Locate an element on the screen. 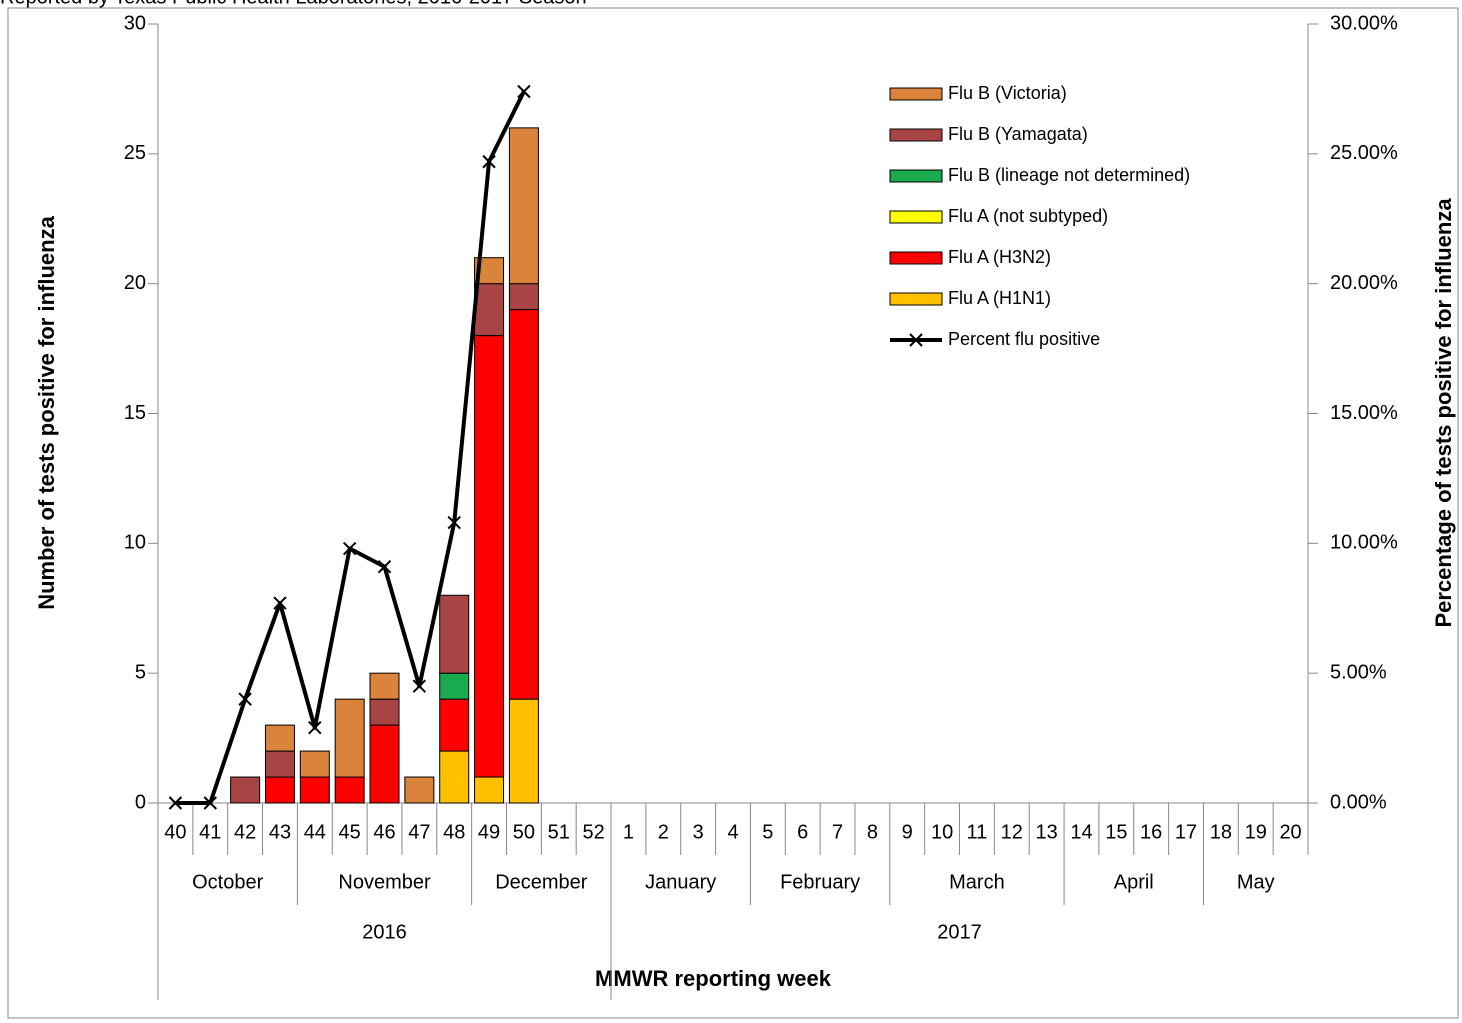  month-label: January is located at coordinates (680, 882).